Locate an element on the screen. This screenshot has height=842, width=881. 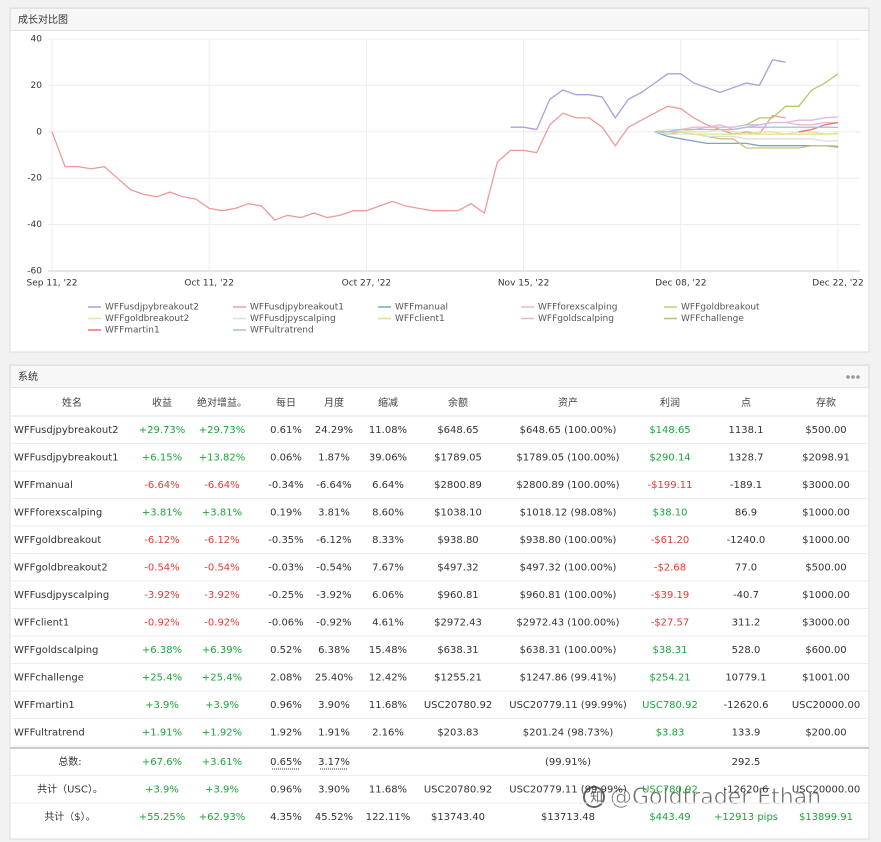
table-cell: 7.67% is located at coordinates (388, 568).